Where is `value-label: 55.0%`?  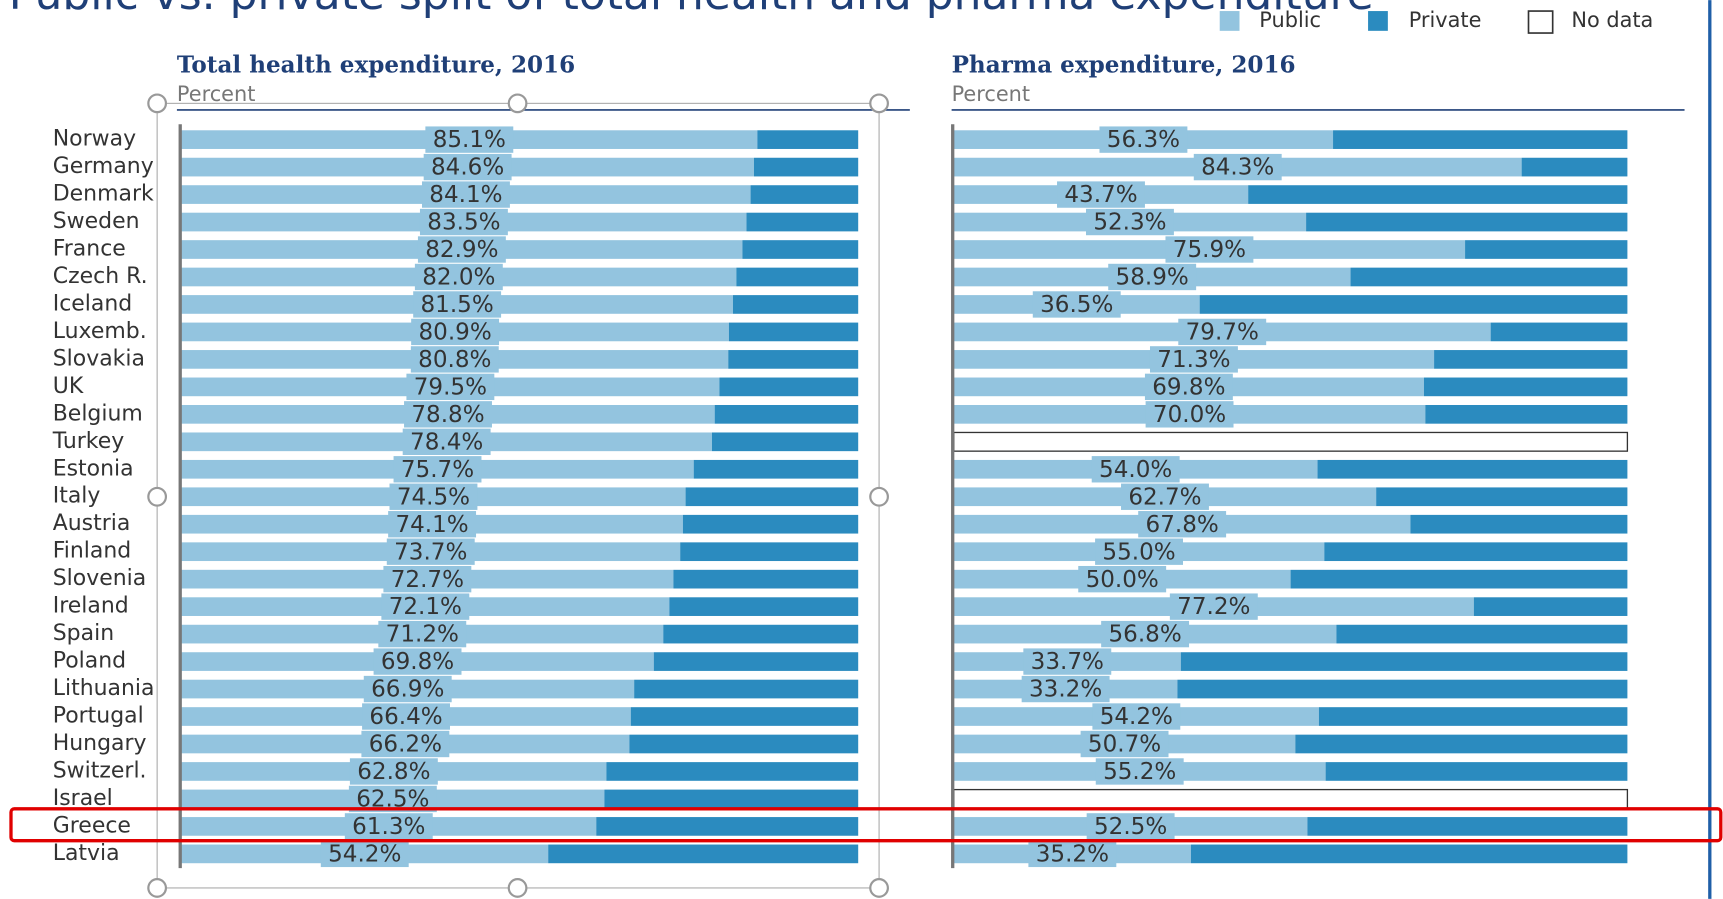
value-label: 55.0% is located at coordinates (1138, 552).